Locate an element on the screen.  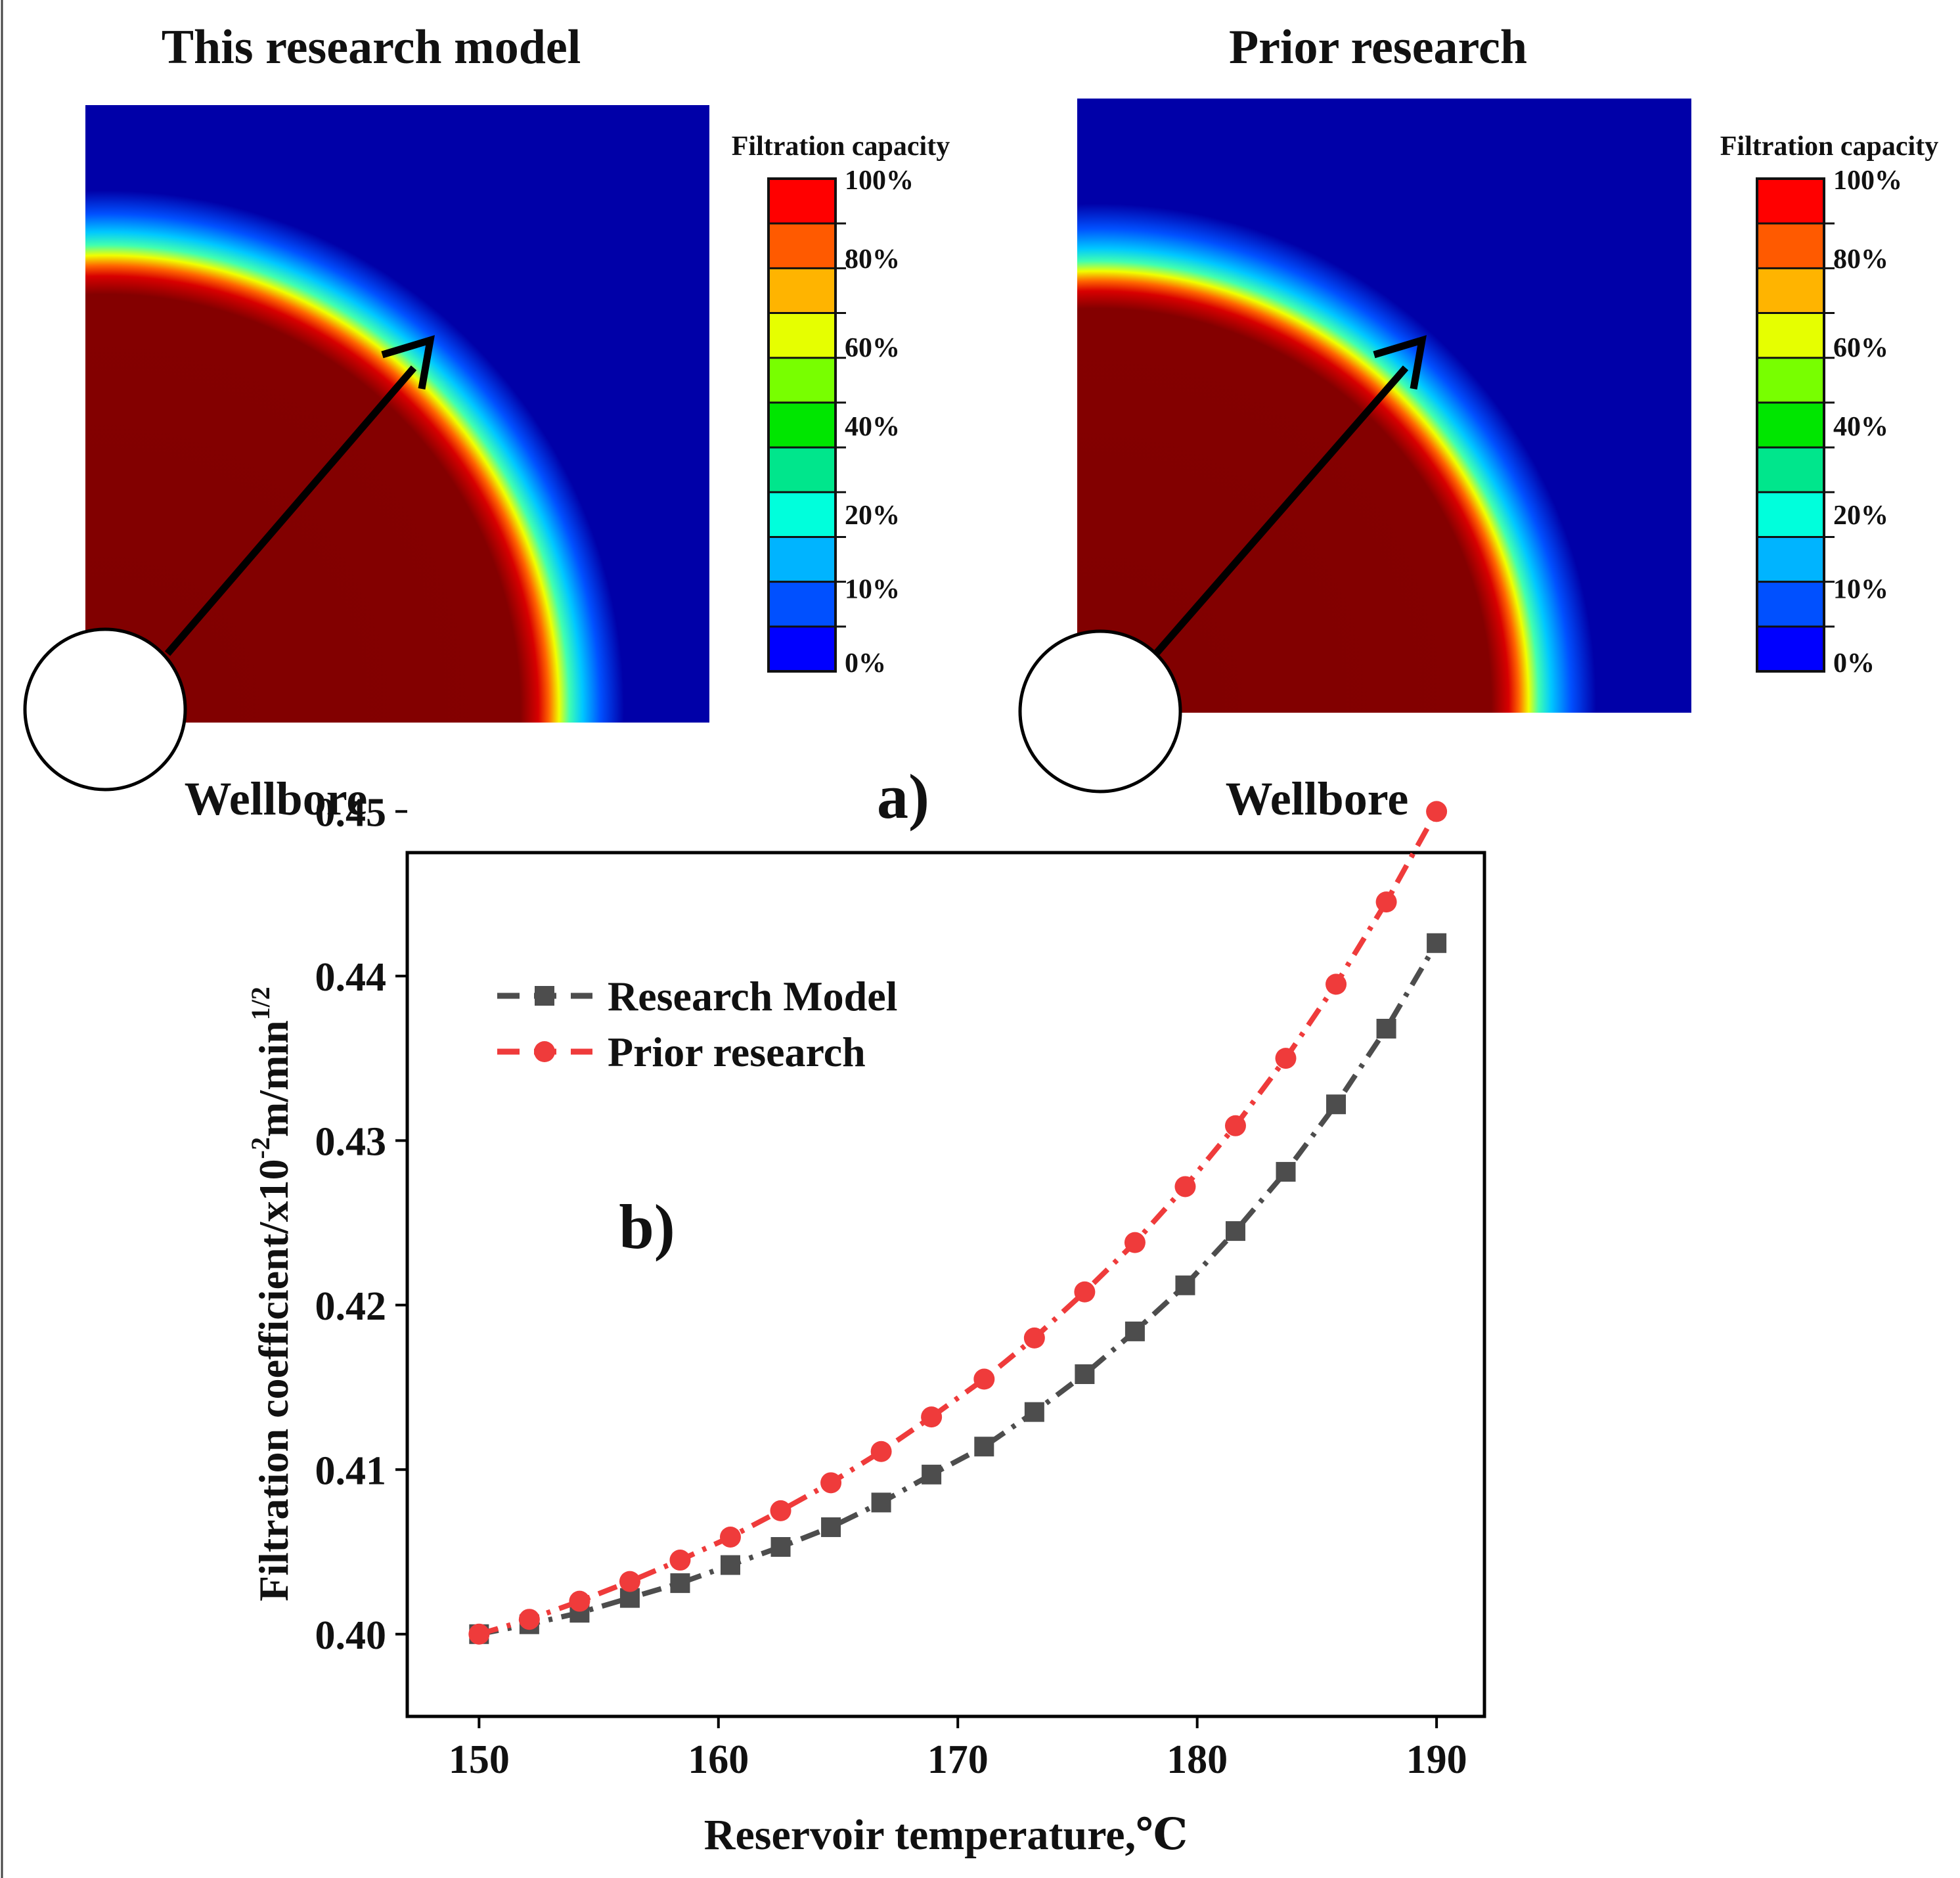
x-tick-label: 160 is located at coordinates (718, 1759).